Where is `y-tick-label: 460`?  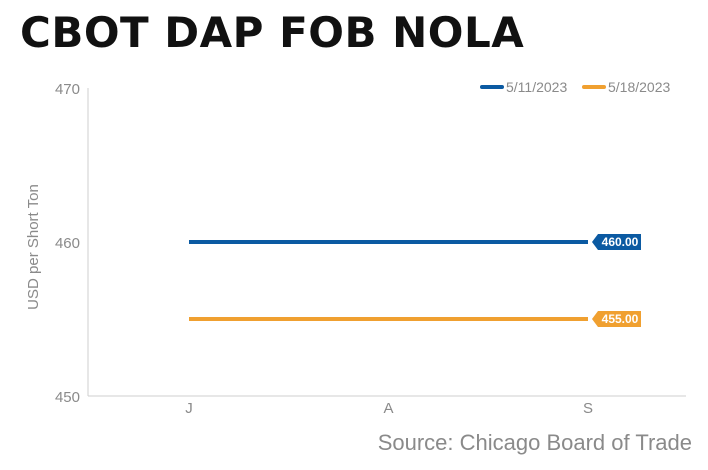 y-tick-label: 460 is located at coordinates (67, 243).